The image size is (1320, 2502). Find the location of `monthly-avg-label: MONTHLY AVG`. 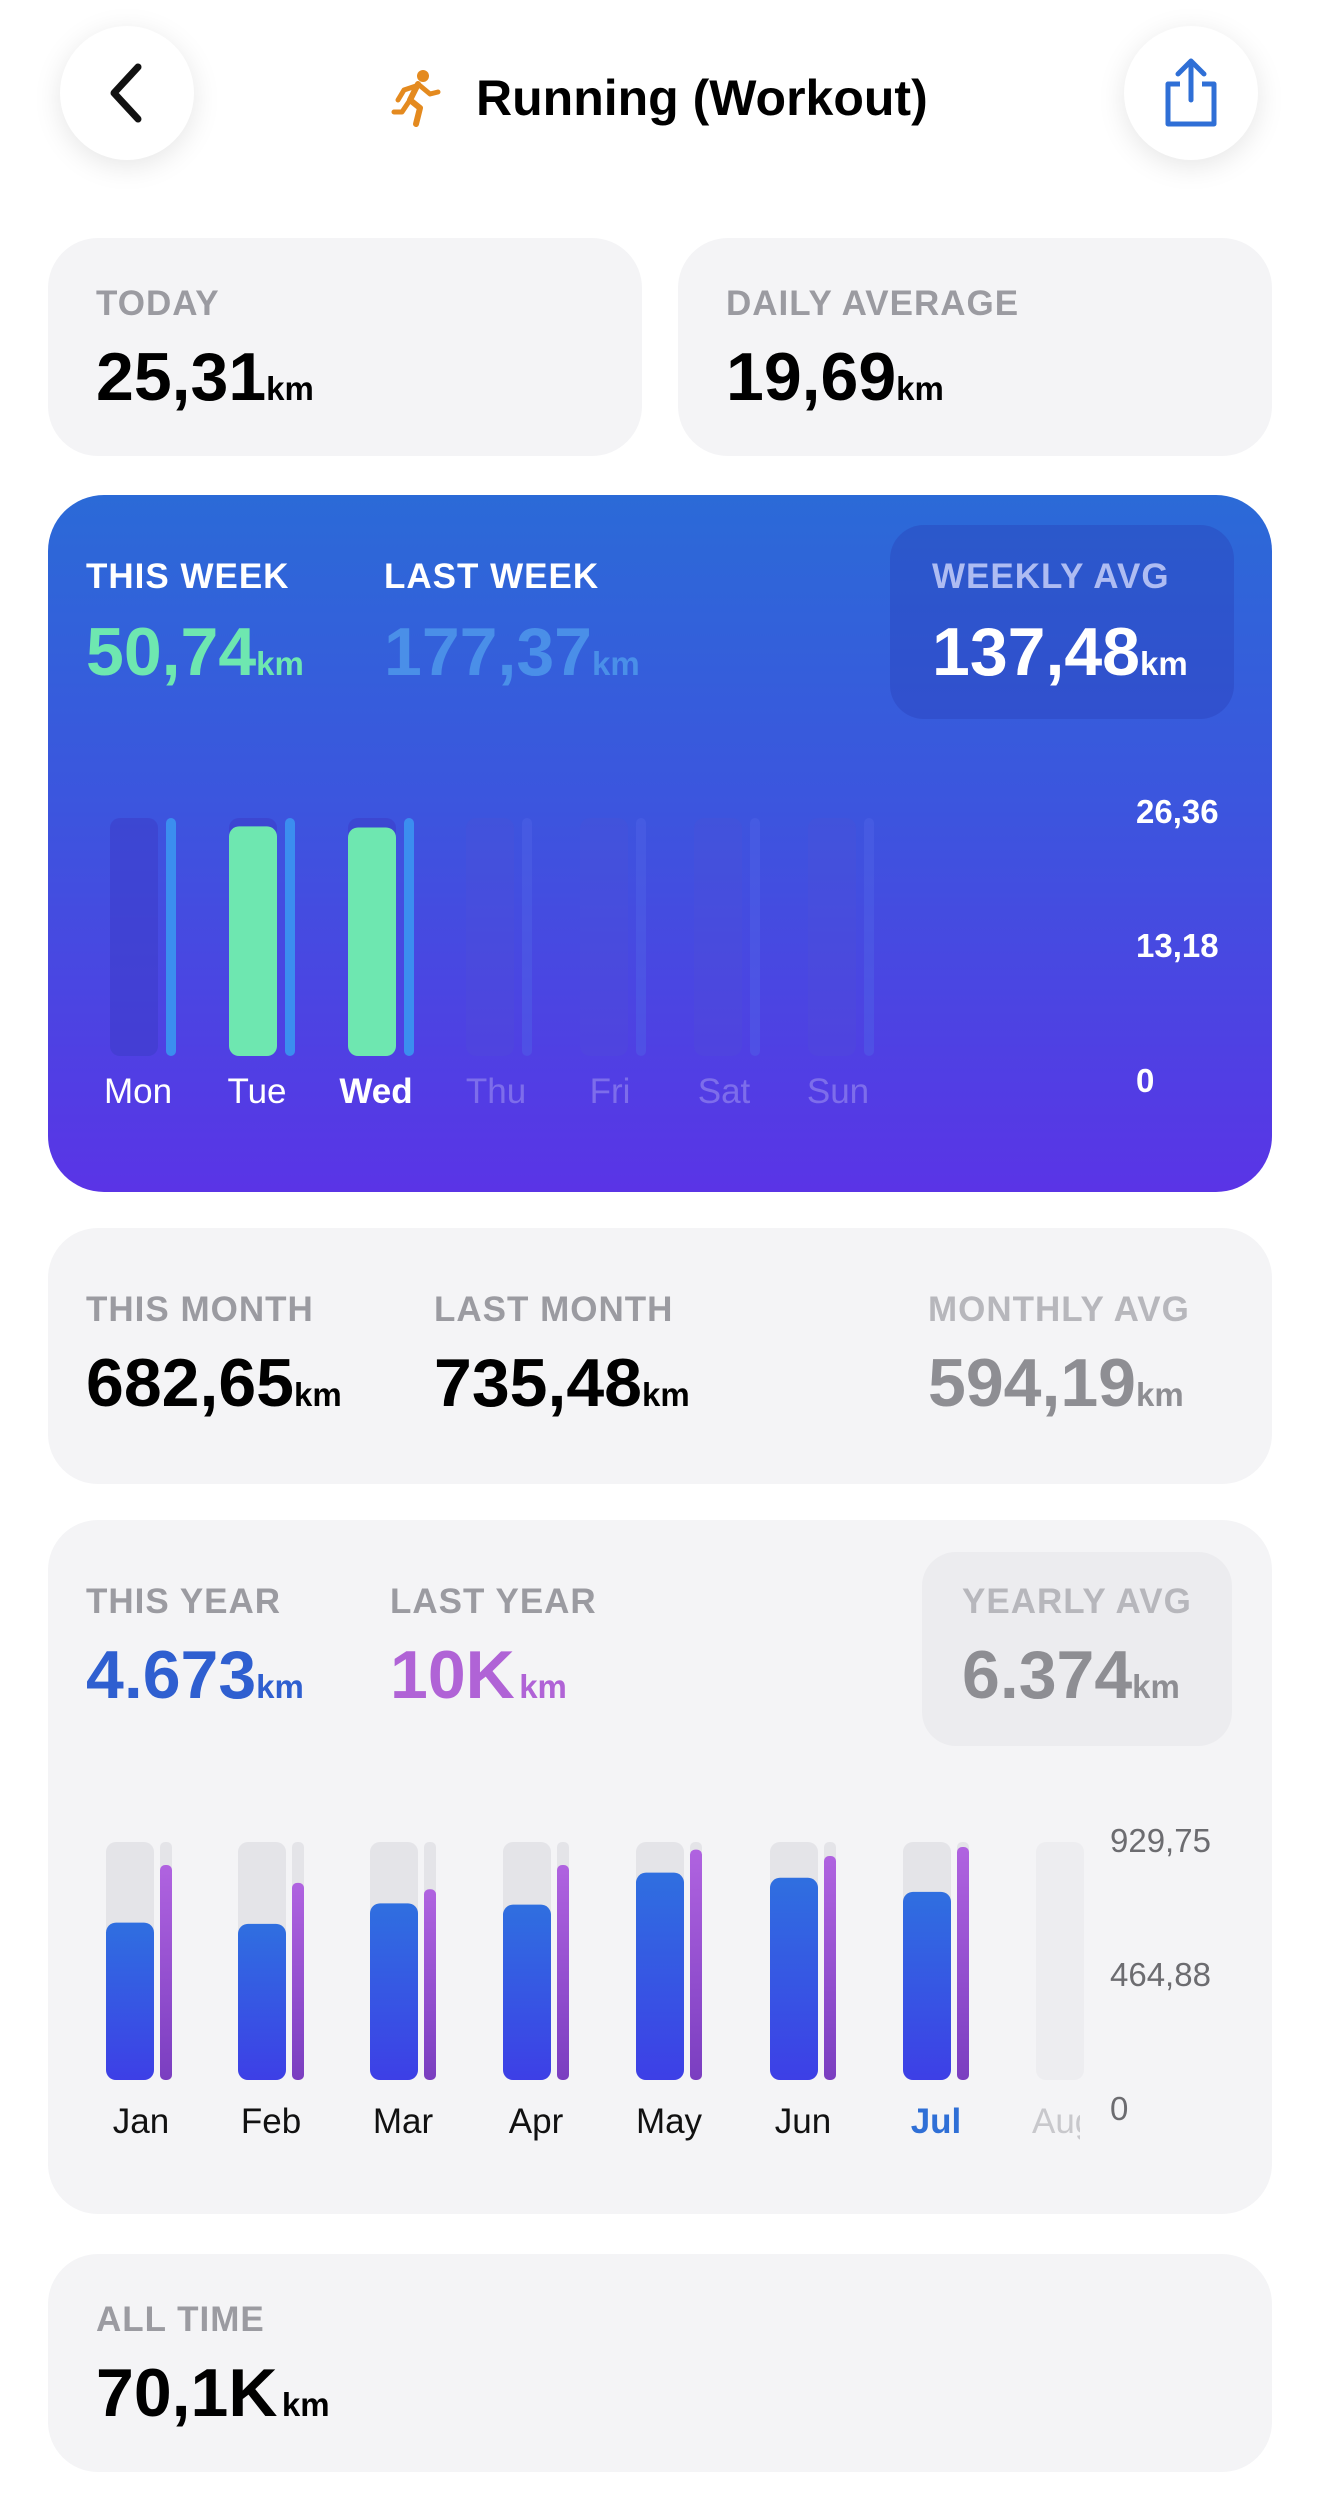

monthly-avg-label: MONTHLY AVG is located at coordinates (1059, 1309).